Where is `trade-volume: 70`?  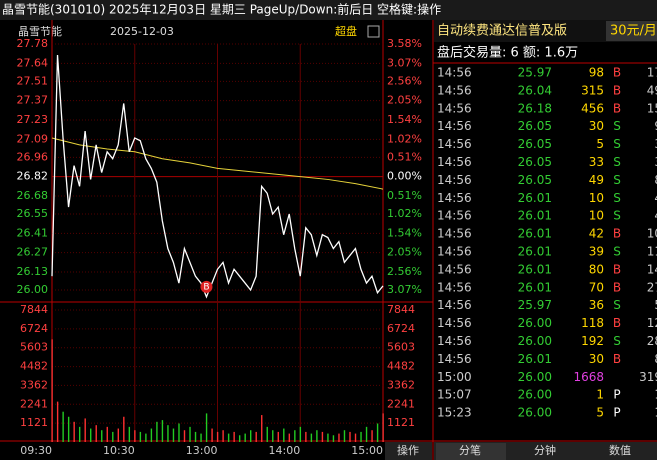
trade-volume: 70 is located at coordinates (596, 287).